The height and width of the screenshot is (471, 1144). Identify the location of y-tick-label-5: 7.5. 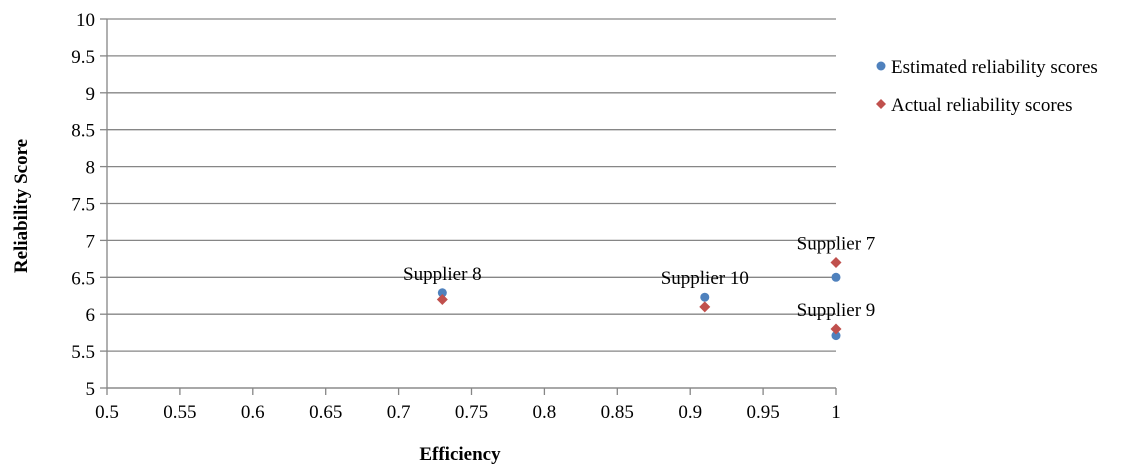
(83, 205).